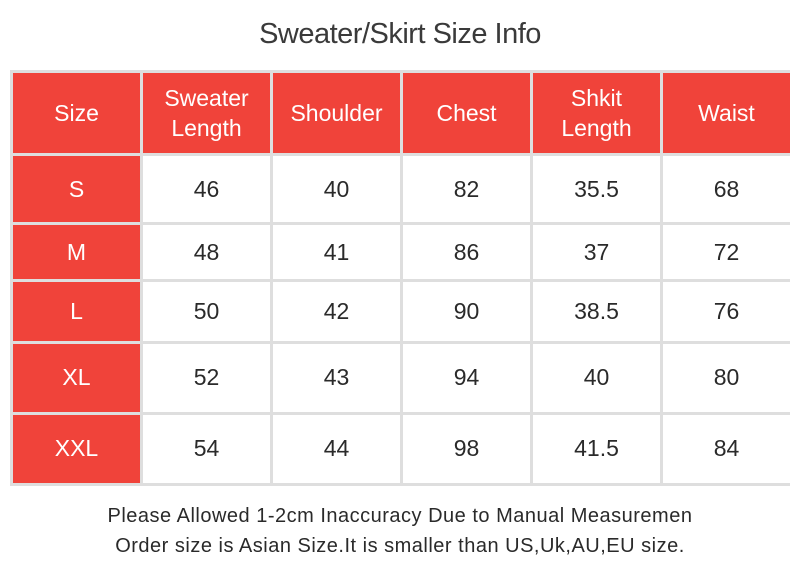 The height and width of the screenshot is (569, 800). Describe the element at coordinates (466, 448) in the screenshot. I see `table-cell: 98` at that location.